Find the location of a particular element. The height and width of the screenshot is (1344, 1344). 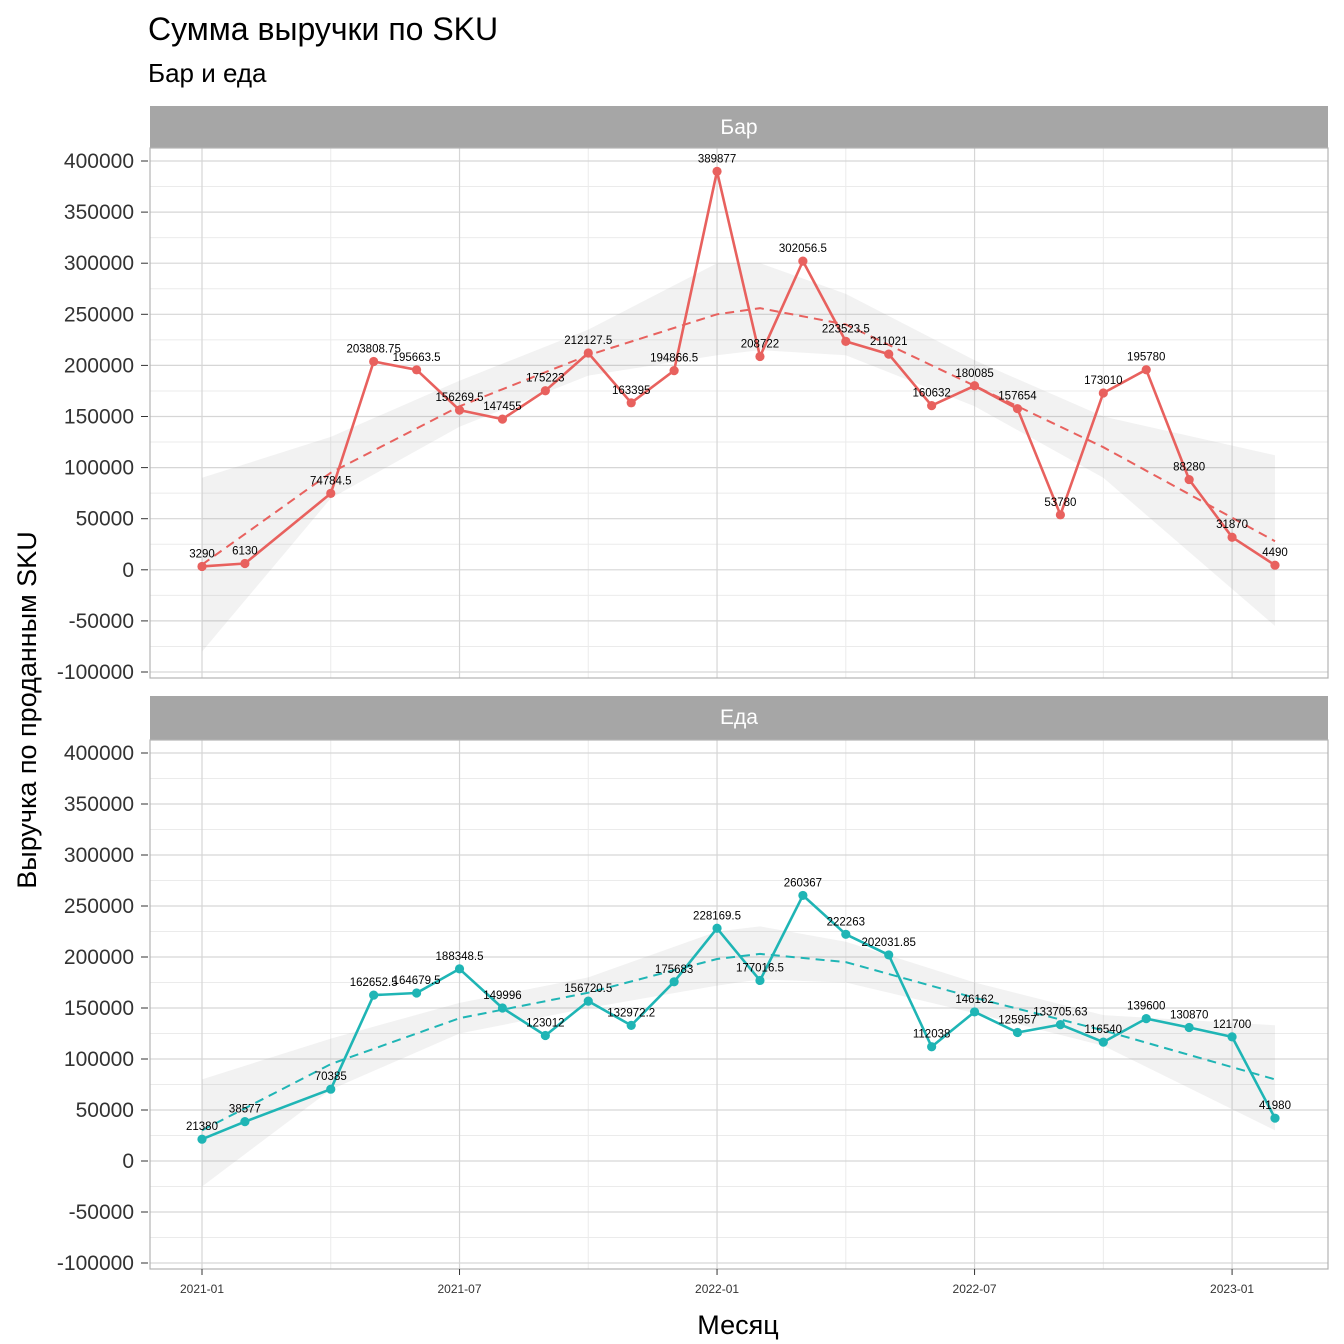

data-label: 149996 is located at coordinates (502, 996).